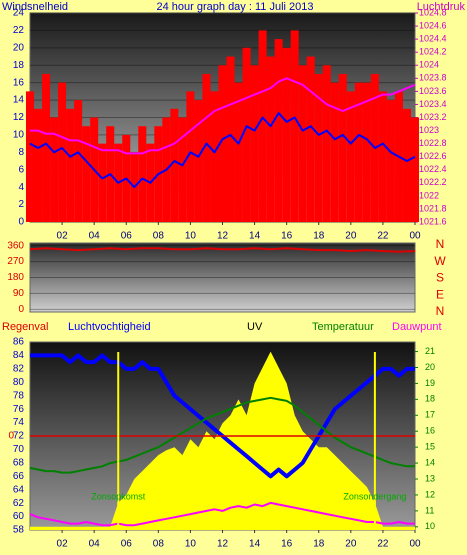 This screenshot has width=467, height=555. Describe the element at coordinates (127, 544) in the screenshot. I see `x-tick-label: 06` at that location.